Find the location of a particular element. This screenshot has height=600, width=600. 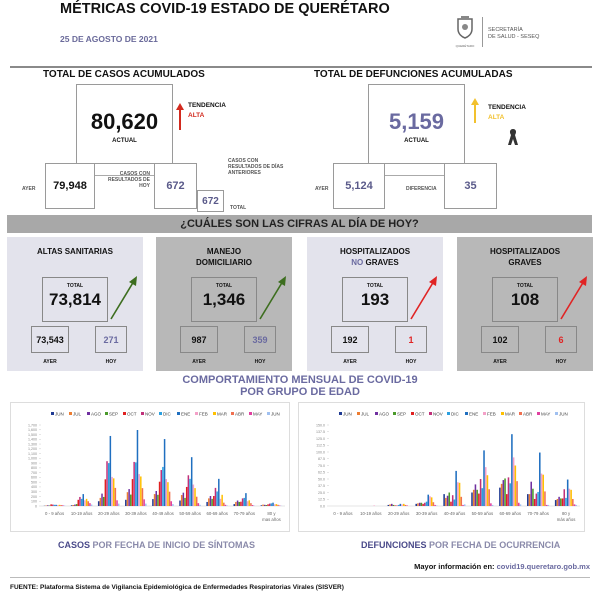

x-tick-label: 60-69 años is located at coordinates (217, 513).